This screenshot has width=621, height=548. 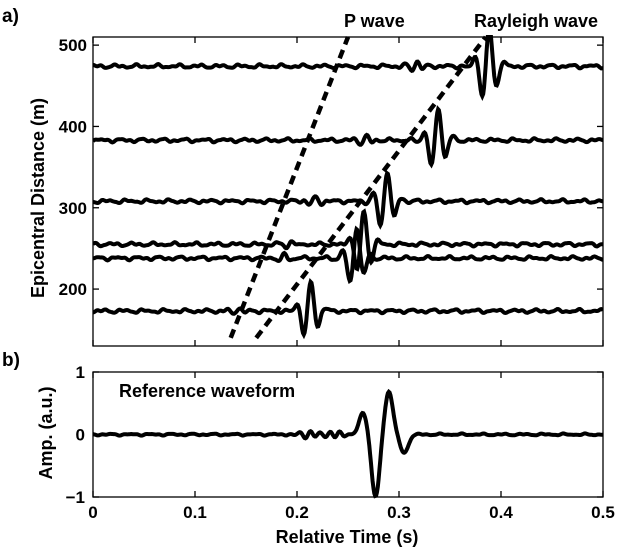 What do you see at coordinates (536, 21) in the screenshot?
I see `rayleigh-wave-label: Rayleigh wave` at bounding box center [536, 21].